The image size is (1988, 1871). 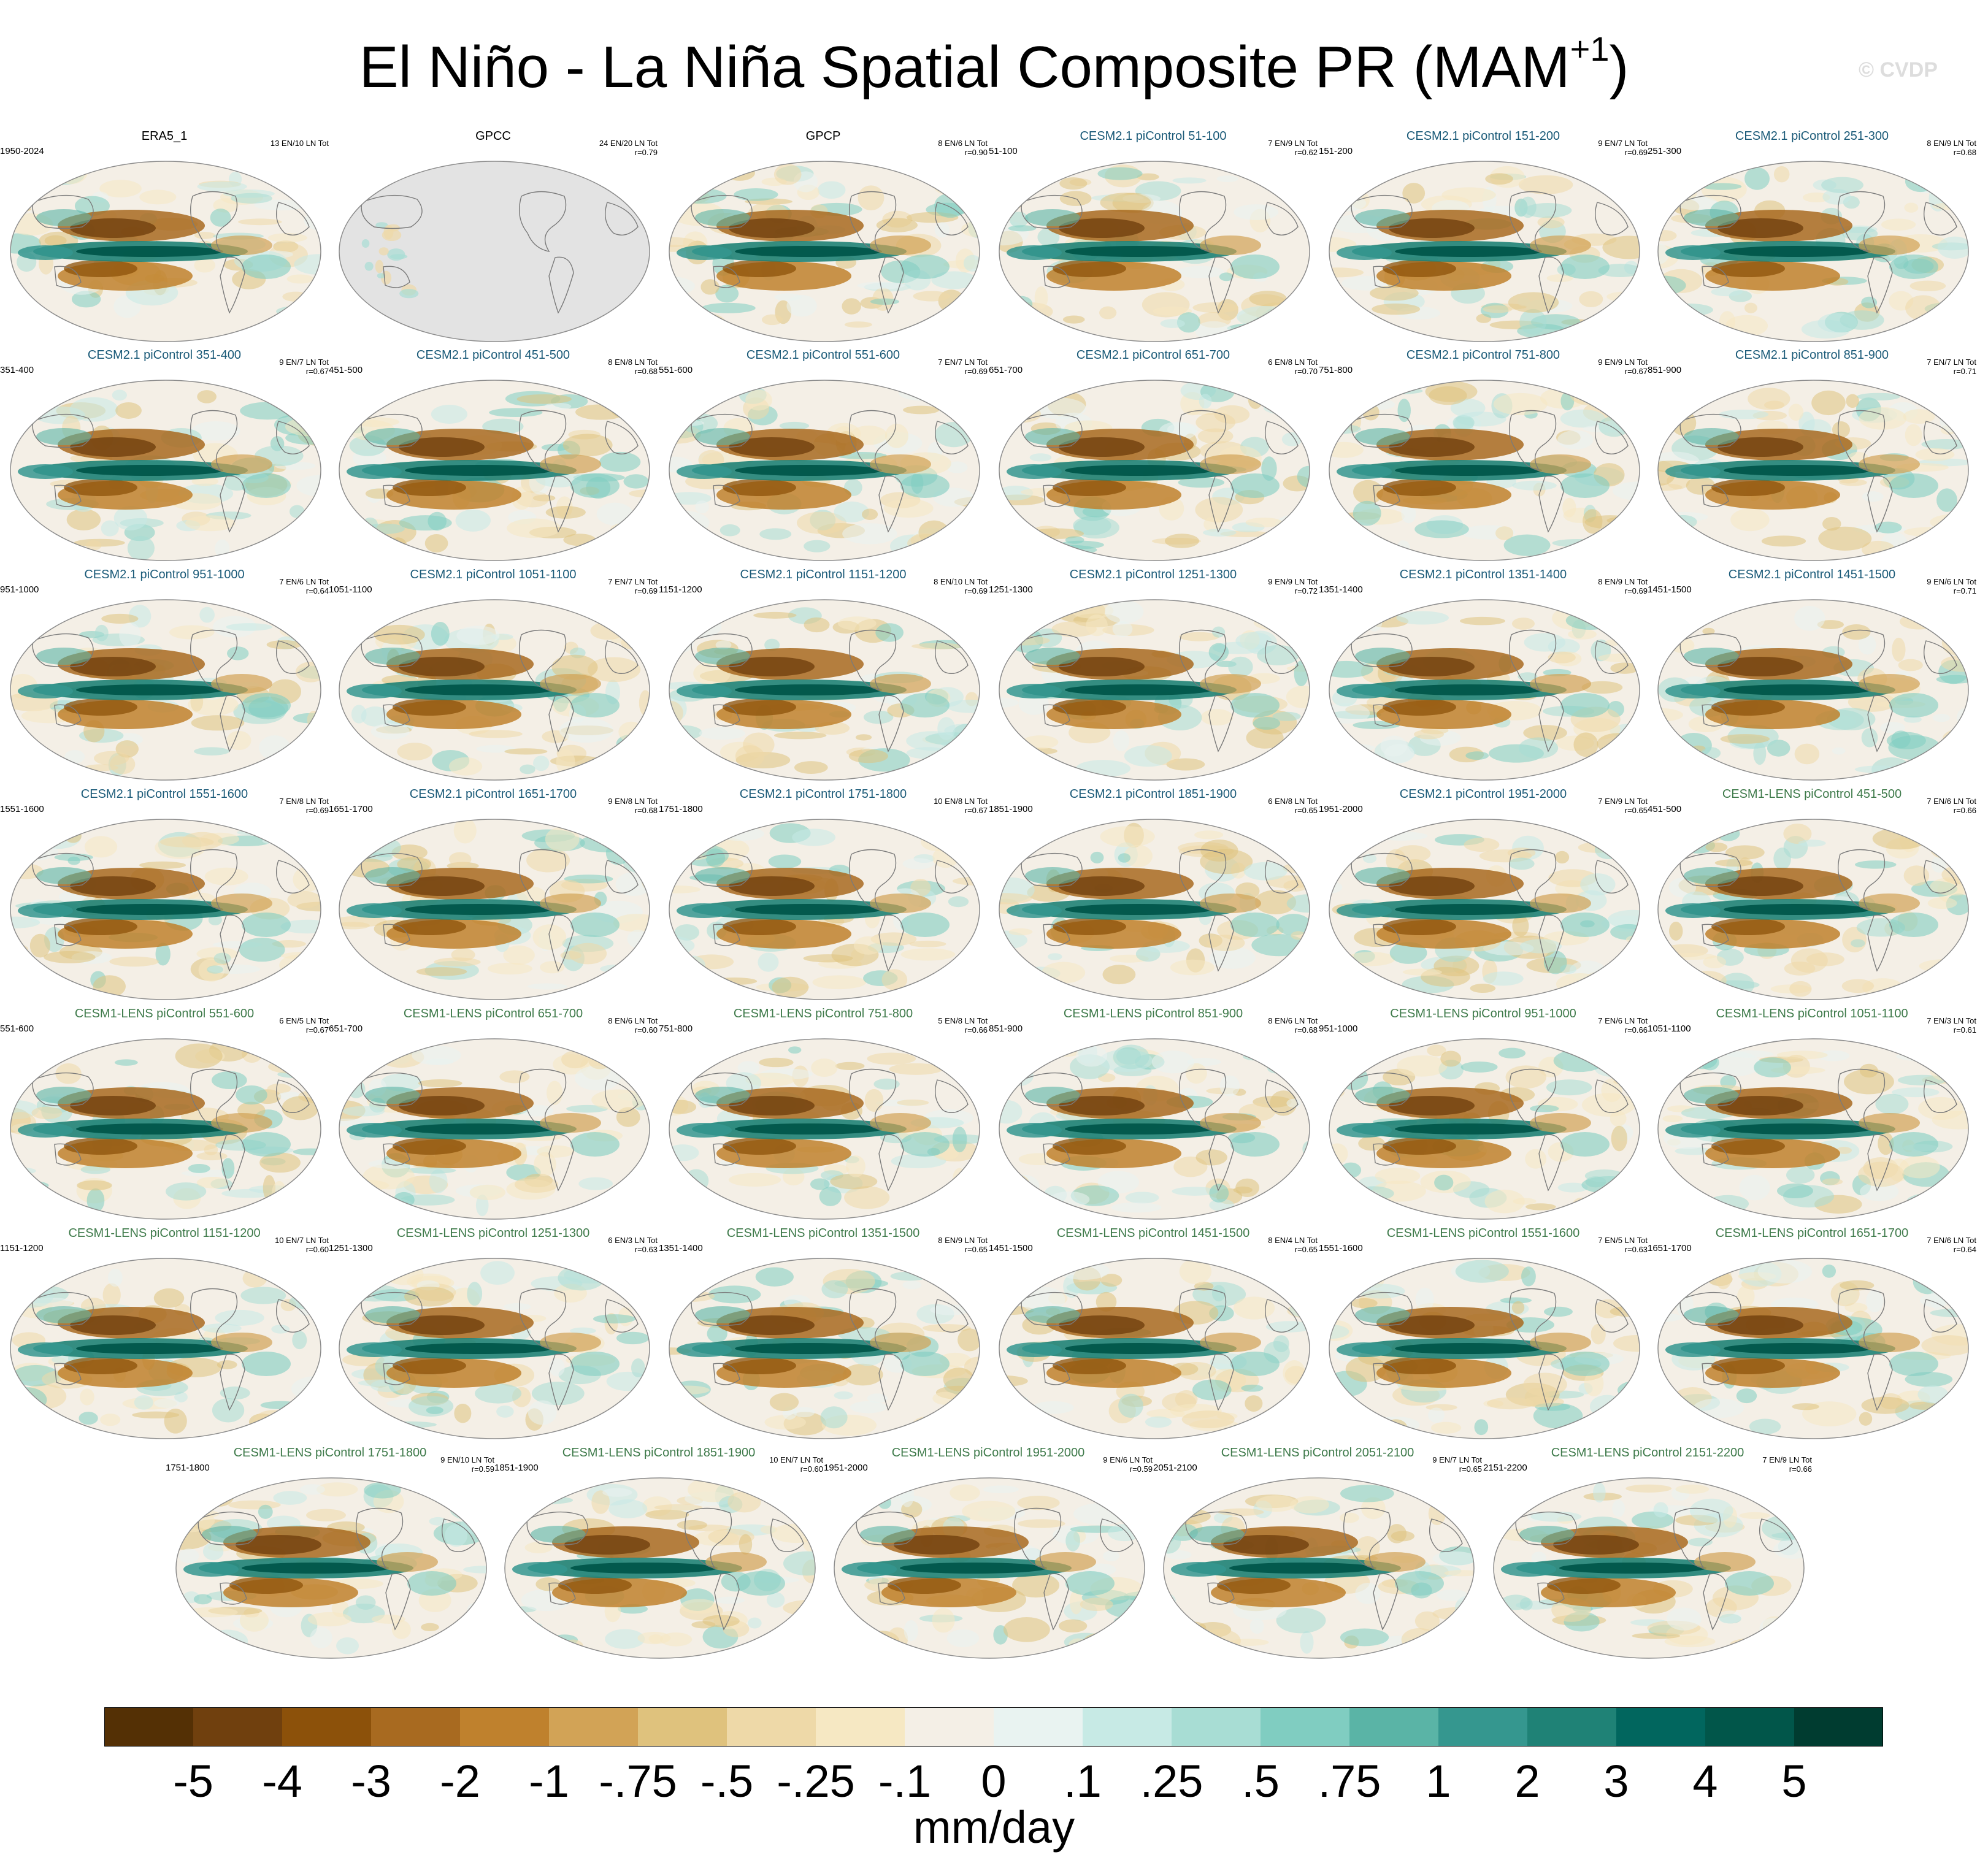 What do you see at coordinates (638, 1781) in the screenshot?
I see `colorbar-tick-label: -.75` at bounding box center [638, 1781].